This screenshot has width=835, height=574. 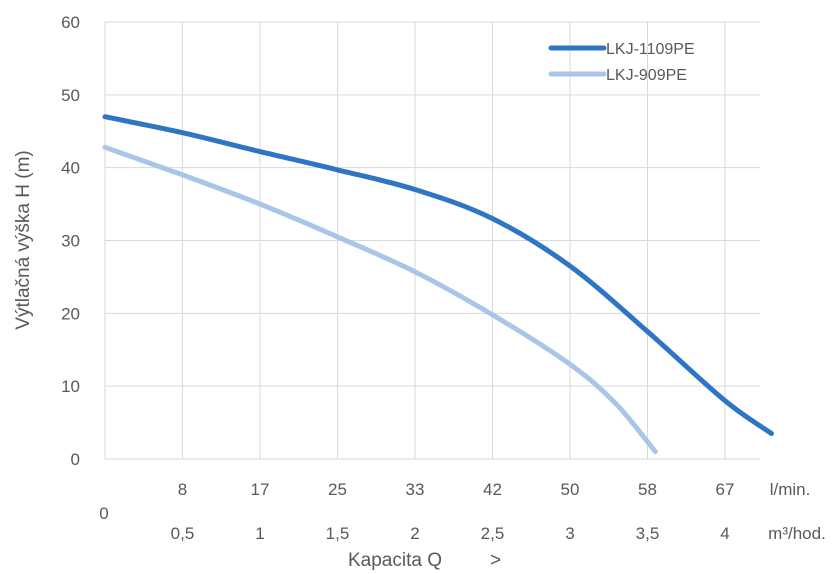 I want to click on x-tick-label: 58, so click(x=647, y=489).